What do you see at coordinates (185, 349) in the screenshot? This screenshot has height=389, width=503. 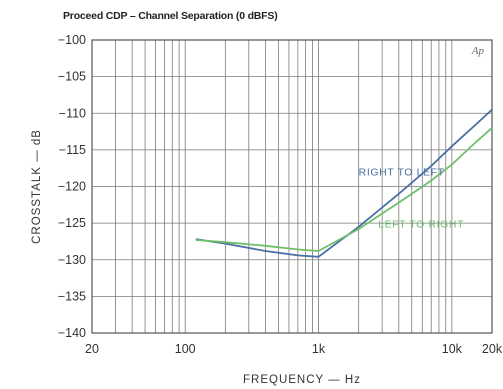 I see `x-tick-label: 100` at bounding box center [185, 349].